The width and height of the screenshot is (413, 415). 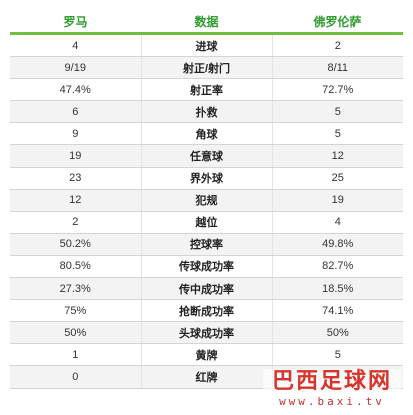 What do you see at coordinates (76, 90) in the screenshot?
I see `home-value: 47.4%` at bounding box center [76, 90].